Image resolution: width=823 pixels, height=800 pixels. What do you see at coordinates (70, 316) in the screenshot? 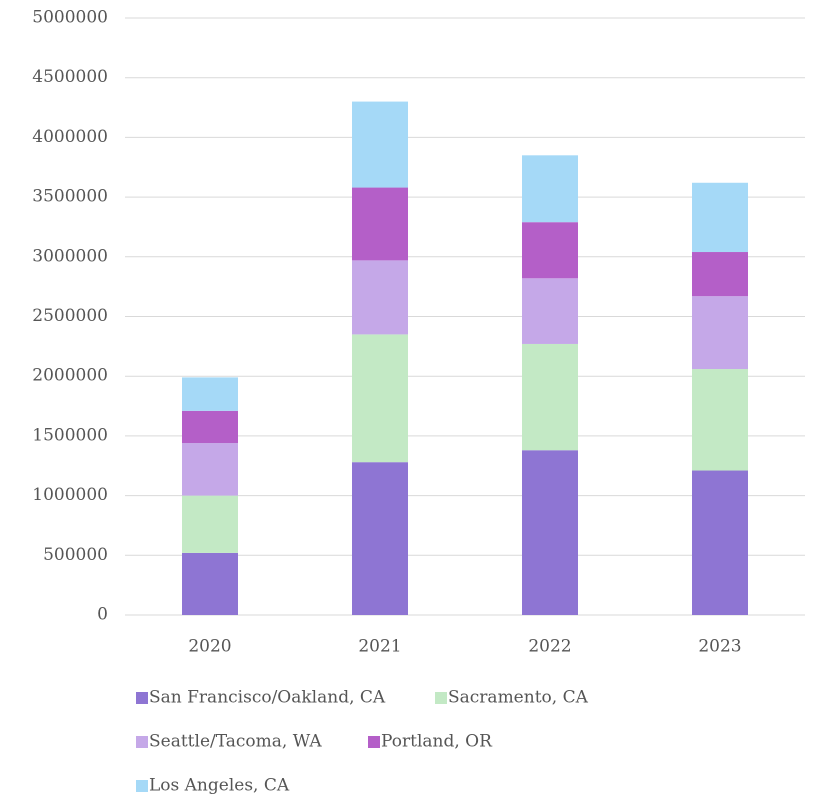
I see `y-tick-label: 2500000` at bounding box center [70, 316].